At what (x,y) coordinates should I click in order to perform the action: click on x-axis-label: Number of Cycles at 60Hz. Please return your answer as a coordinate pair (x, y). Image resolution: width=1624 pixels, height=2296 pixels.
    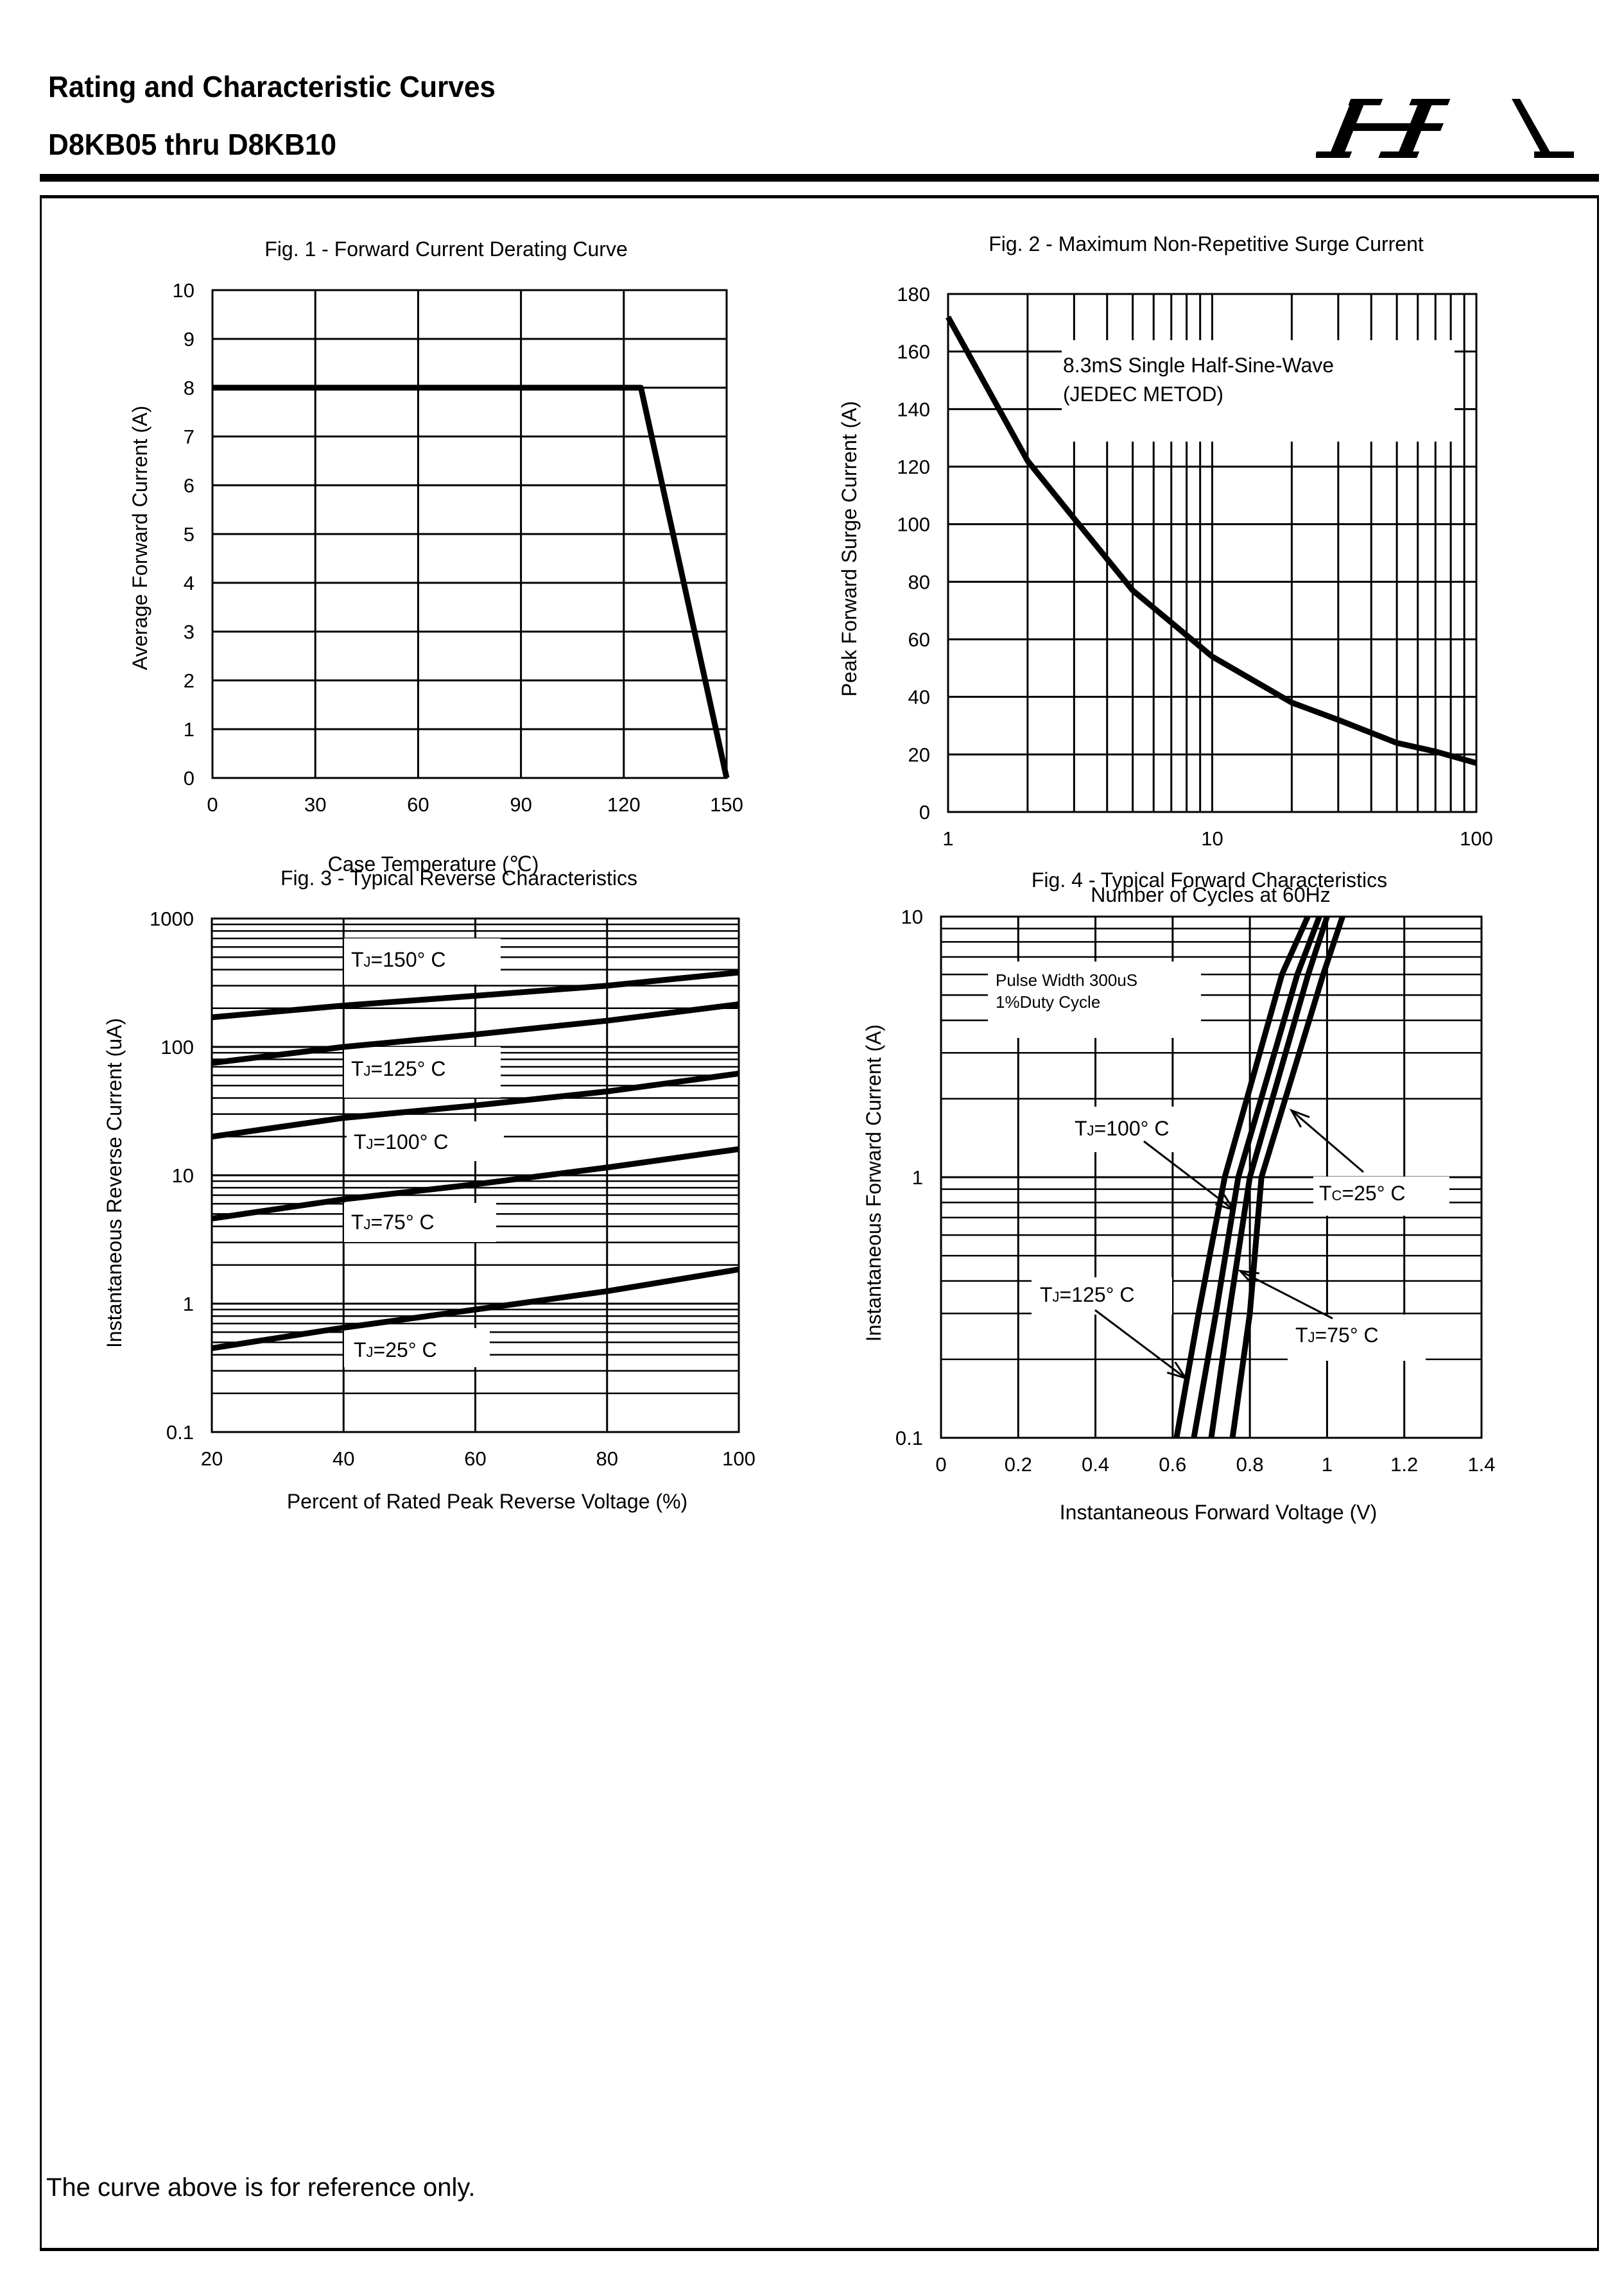
    Looking at the image, I should click on (1210, 894).